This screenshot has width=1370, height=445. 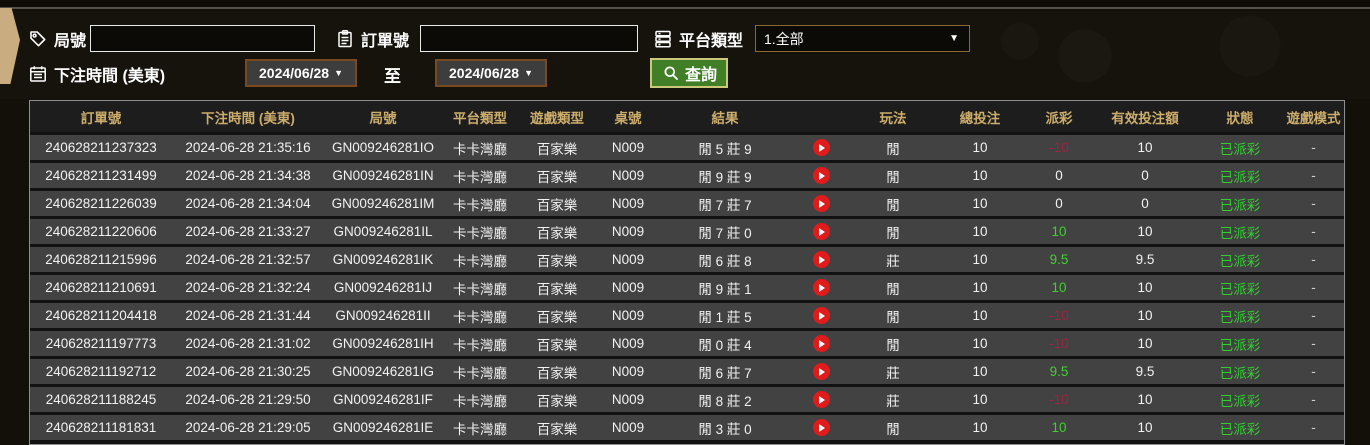 I want to click on order-input, so click(x=529, y=38).